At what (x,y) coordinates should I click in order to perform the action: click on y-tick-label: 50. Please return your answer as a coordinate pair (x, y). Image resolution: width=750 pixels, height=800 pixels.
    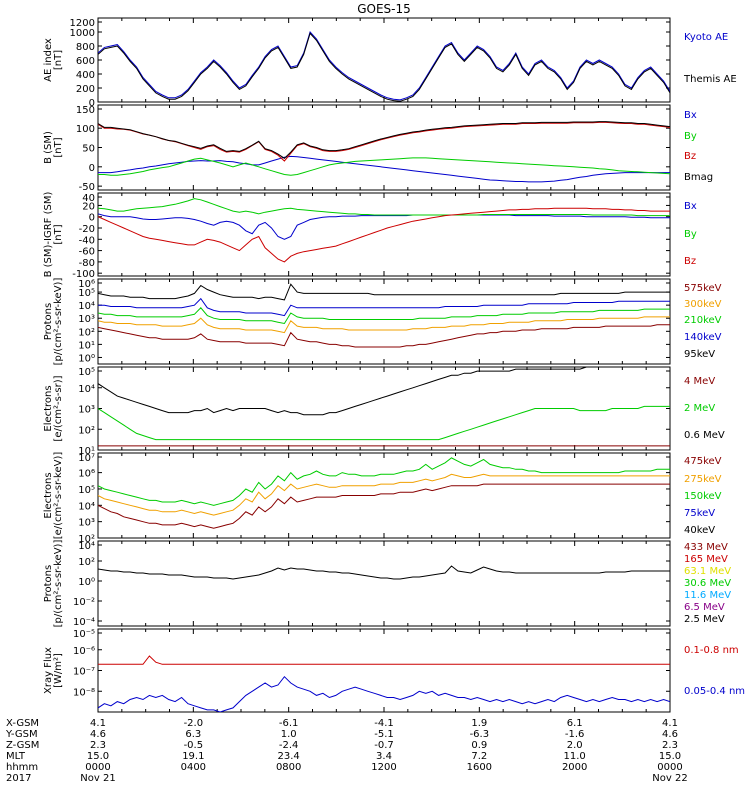
    Looking at the image, I should click on (88, 149).